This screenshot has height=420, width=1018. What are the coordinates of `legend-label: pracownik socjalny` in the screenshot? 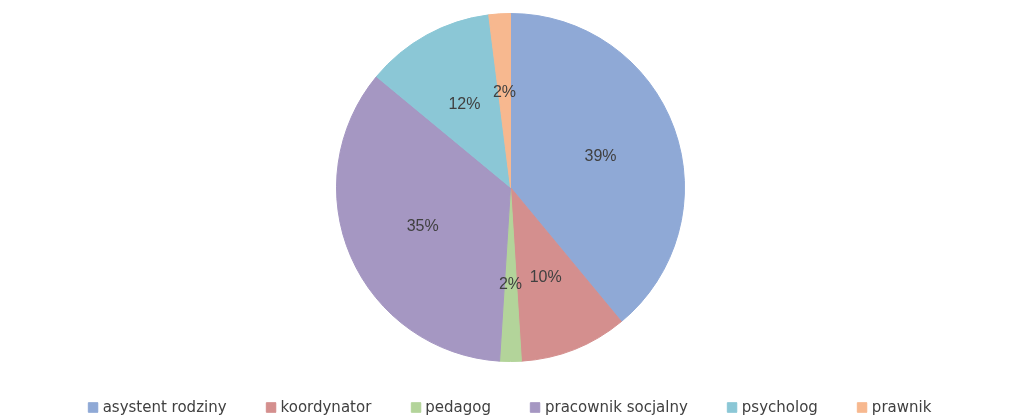 It's located at (616, 407).